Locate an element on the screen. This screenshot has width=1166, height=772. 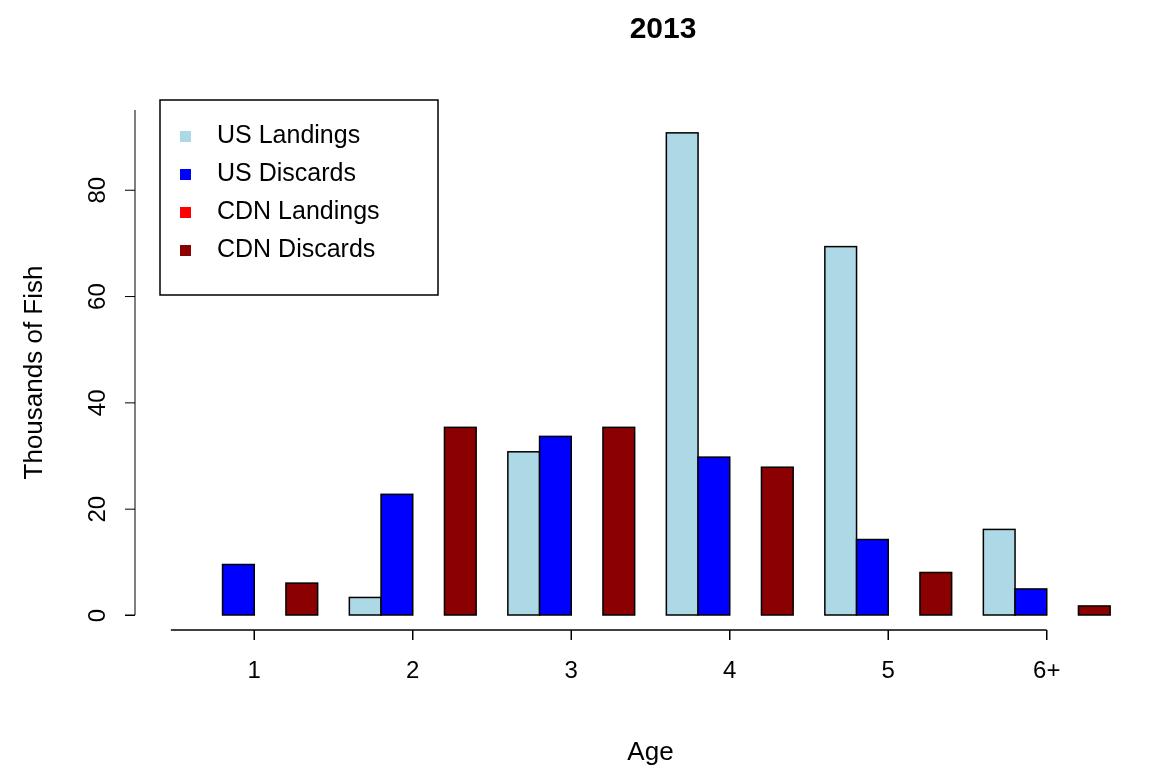
chart-title: 2013 is located at coordinates (663, 27).